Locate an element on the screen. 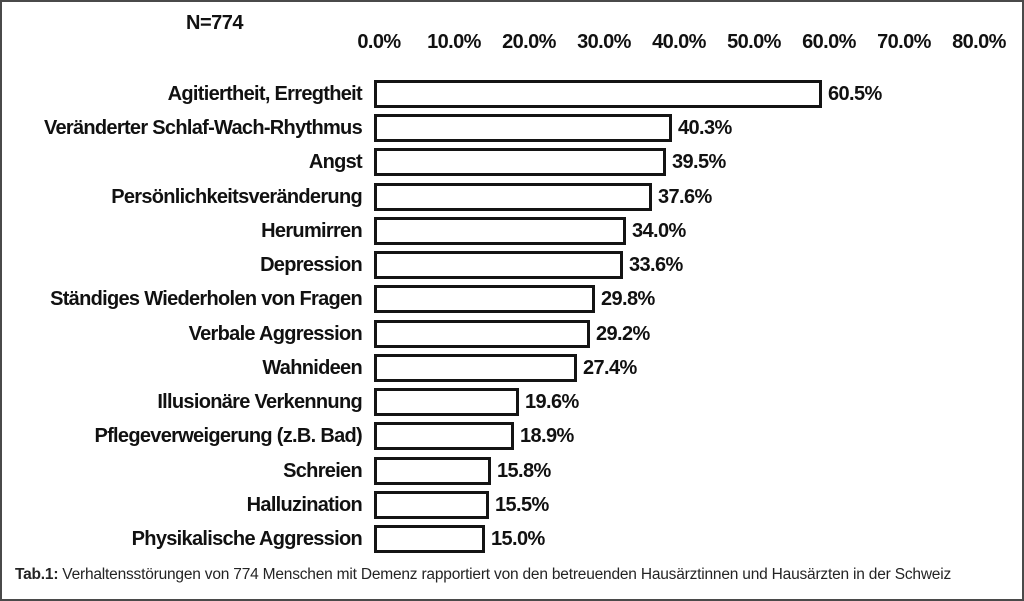 The height and width of the screenshot is (601, 1024). category-label: Agitiertheit, Erregtheit is located at coordinates (265, 94).